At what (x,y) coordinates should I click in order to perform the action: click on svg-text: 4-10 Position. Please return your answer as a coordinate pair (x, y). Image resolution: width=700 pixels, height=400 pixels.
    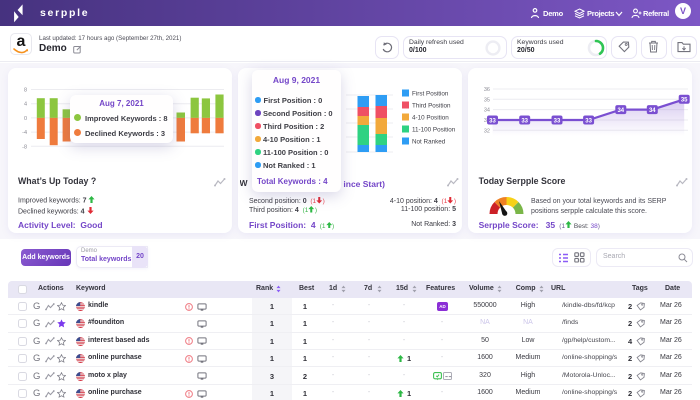
    Looking at the image, I should click on (430, 118).